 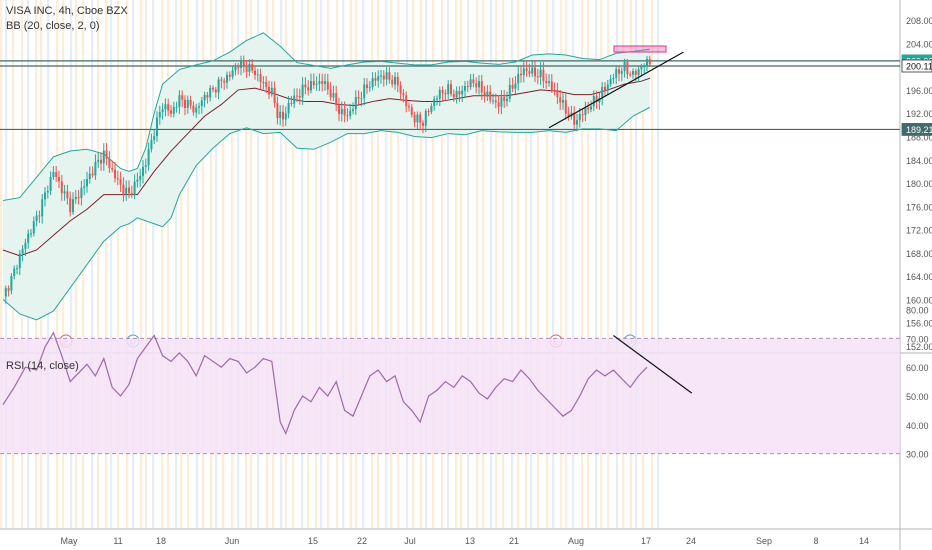 What do you see at coordinates (55, 26) in the screenshot?
I see `bb-legend: BB (20, close, 2, 0)` at bounding box center [55, 26].